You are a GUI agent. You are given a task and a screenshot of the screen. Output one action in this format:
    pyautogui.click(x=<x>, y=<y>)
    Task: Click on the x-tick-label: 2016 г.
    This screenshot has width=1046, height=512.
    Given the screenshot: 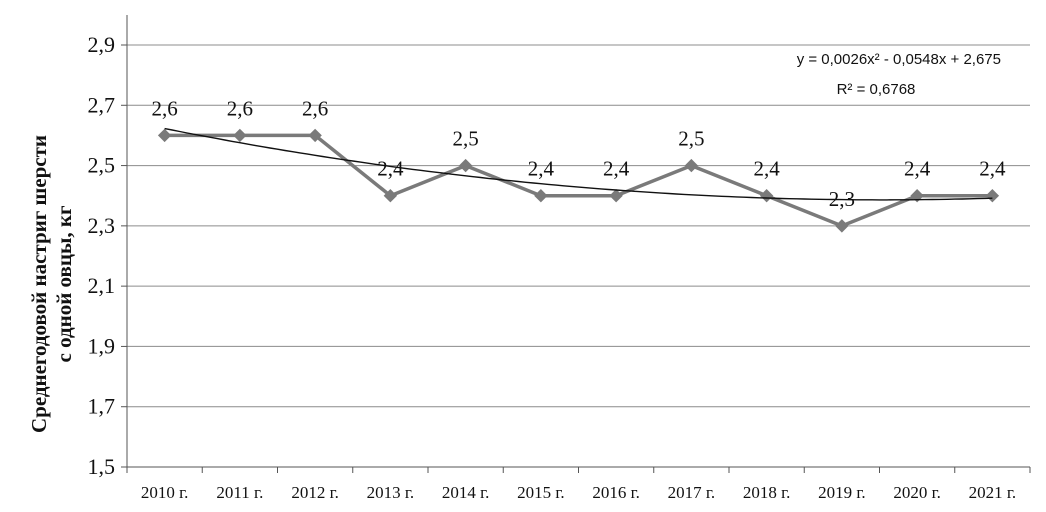 What is the action you would take?
    pyautogui.click(x=616, y=492)
    